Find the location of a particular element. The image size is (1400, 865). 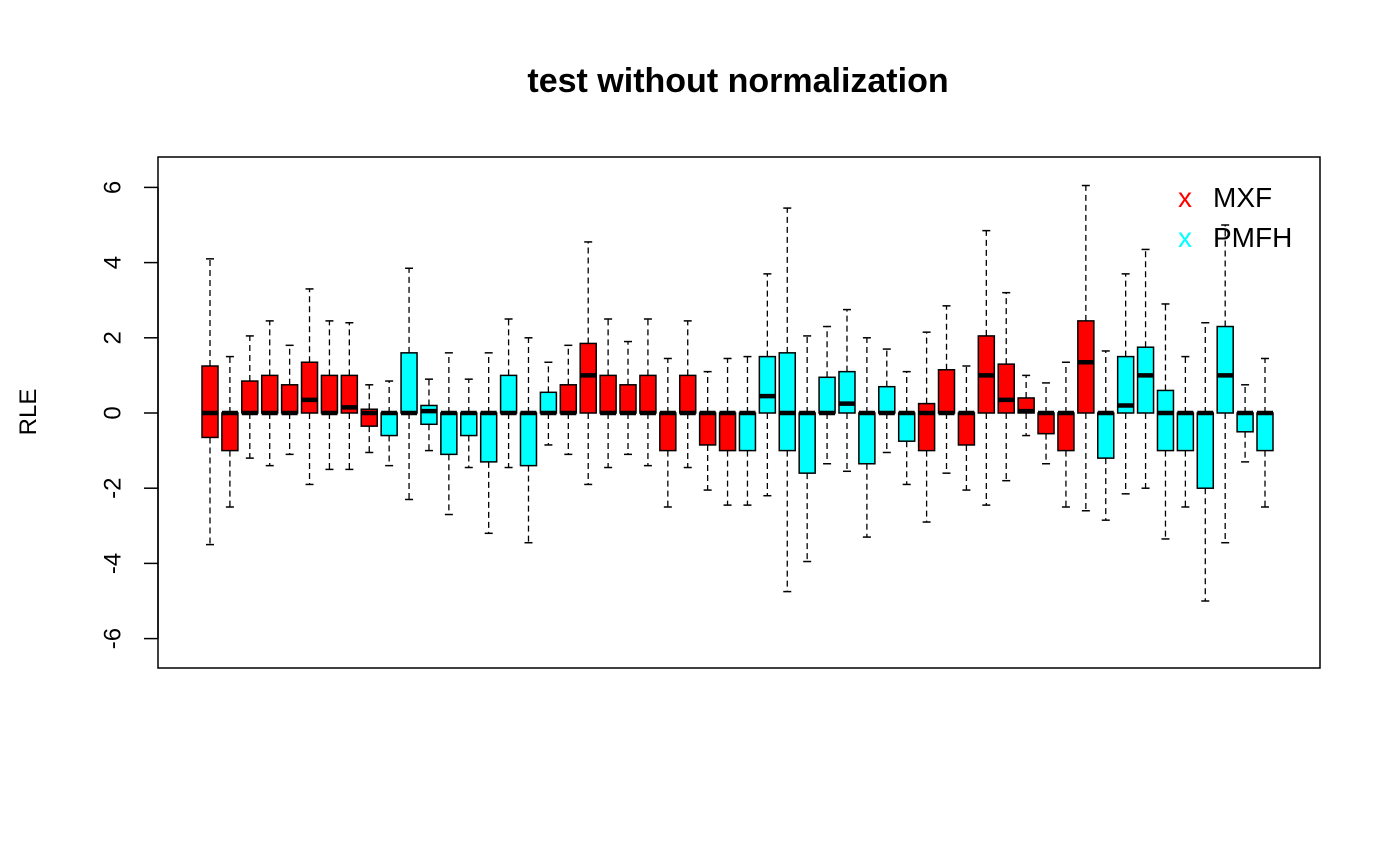

y-tick-label: -6 is located at coordinates (112, 638).